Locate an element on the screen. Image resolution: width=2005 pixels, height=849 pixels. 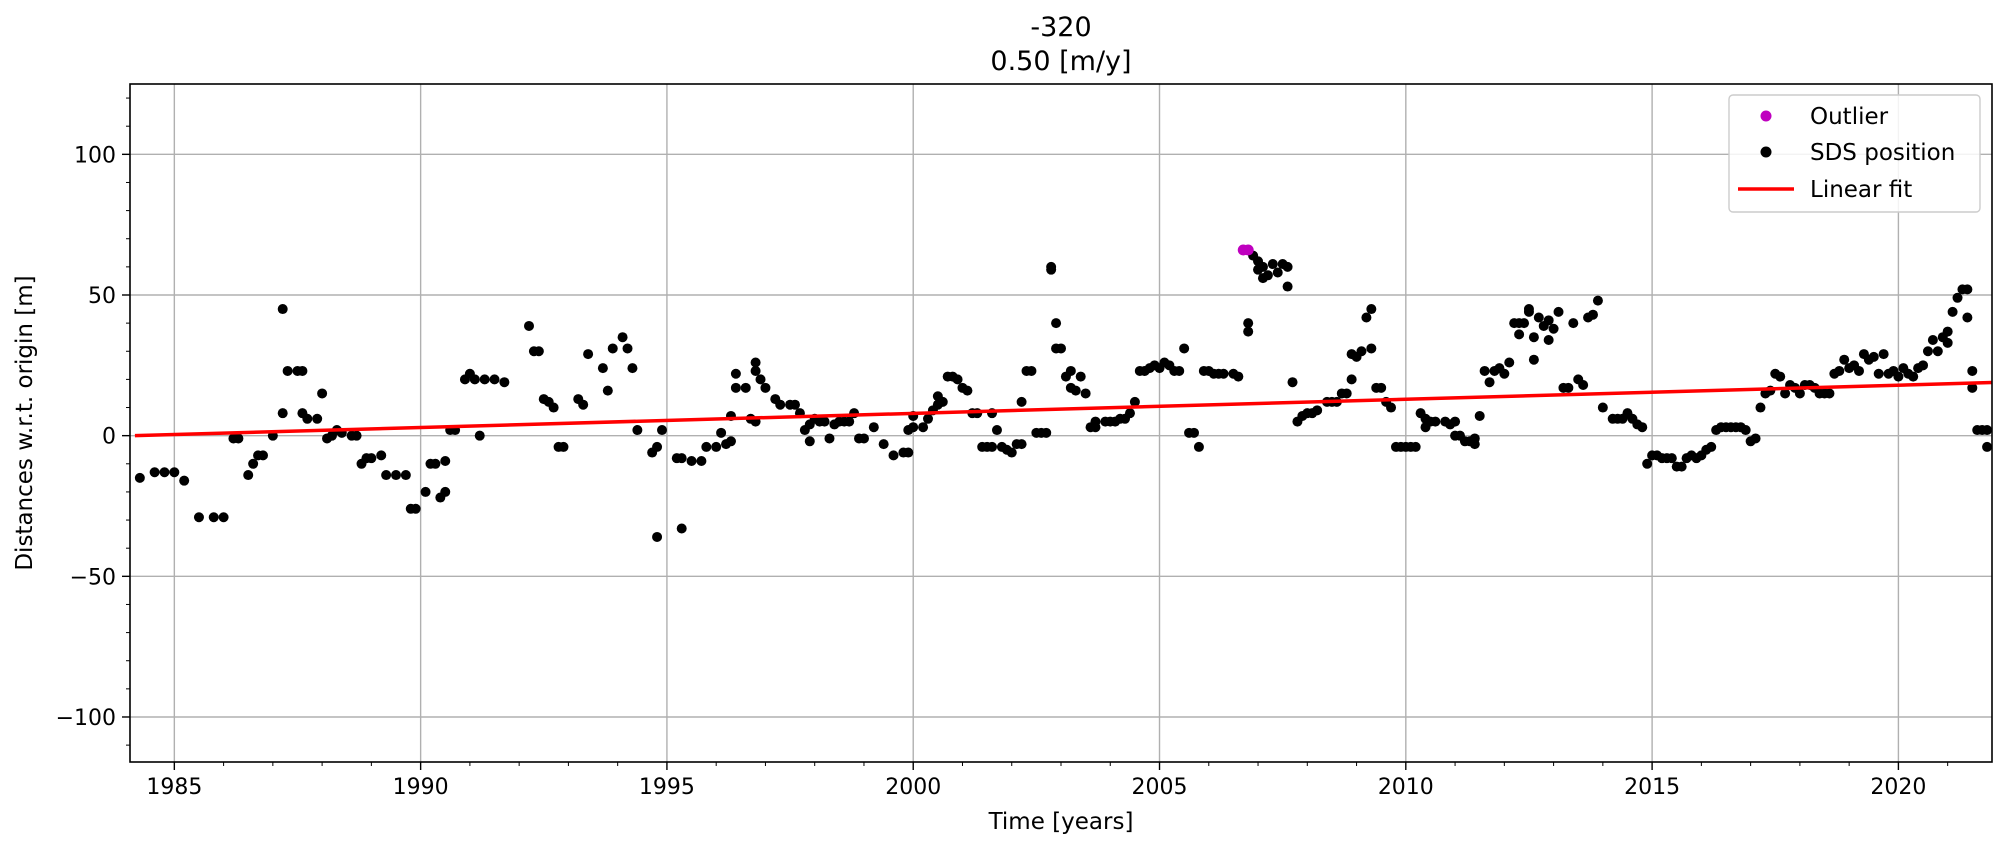
x-tick-label: 2020 is located at coordinates (1898, 787).